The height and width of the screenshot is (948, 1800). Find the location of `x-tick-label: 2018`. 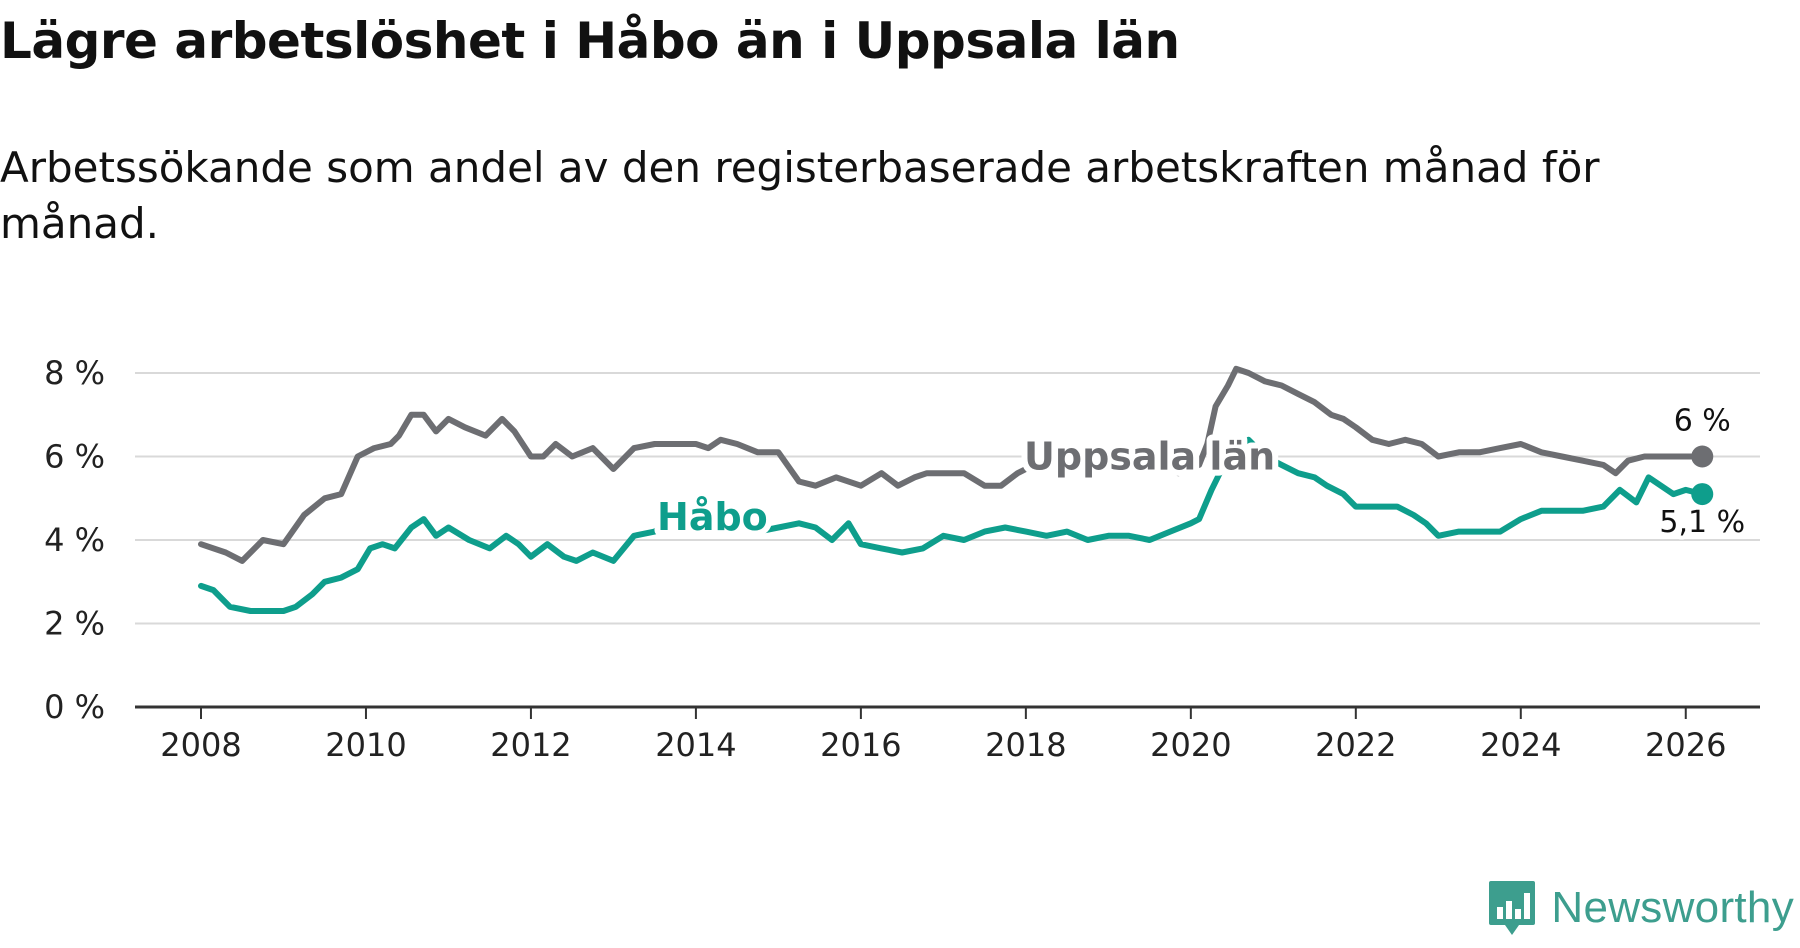

x-tick-label: 2018 is located at coordinates (1025, 745).